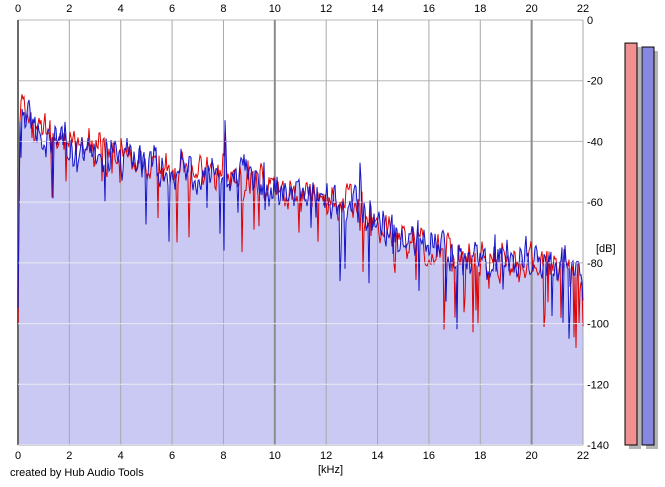  Describe the element at coordinates (480, 456) in the screenshot. I see `x-axis-tick-bottom: 18` at that location.